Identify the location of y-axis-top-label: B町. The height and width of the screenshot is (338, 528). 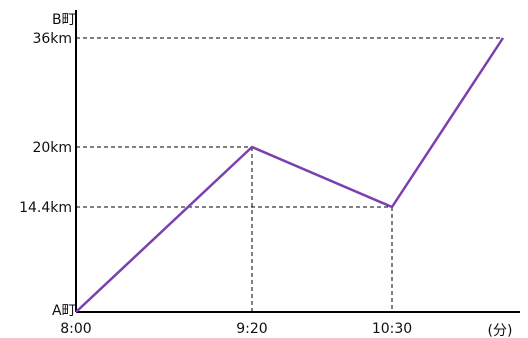
(64, 20).